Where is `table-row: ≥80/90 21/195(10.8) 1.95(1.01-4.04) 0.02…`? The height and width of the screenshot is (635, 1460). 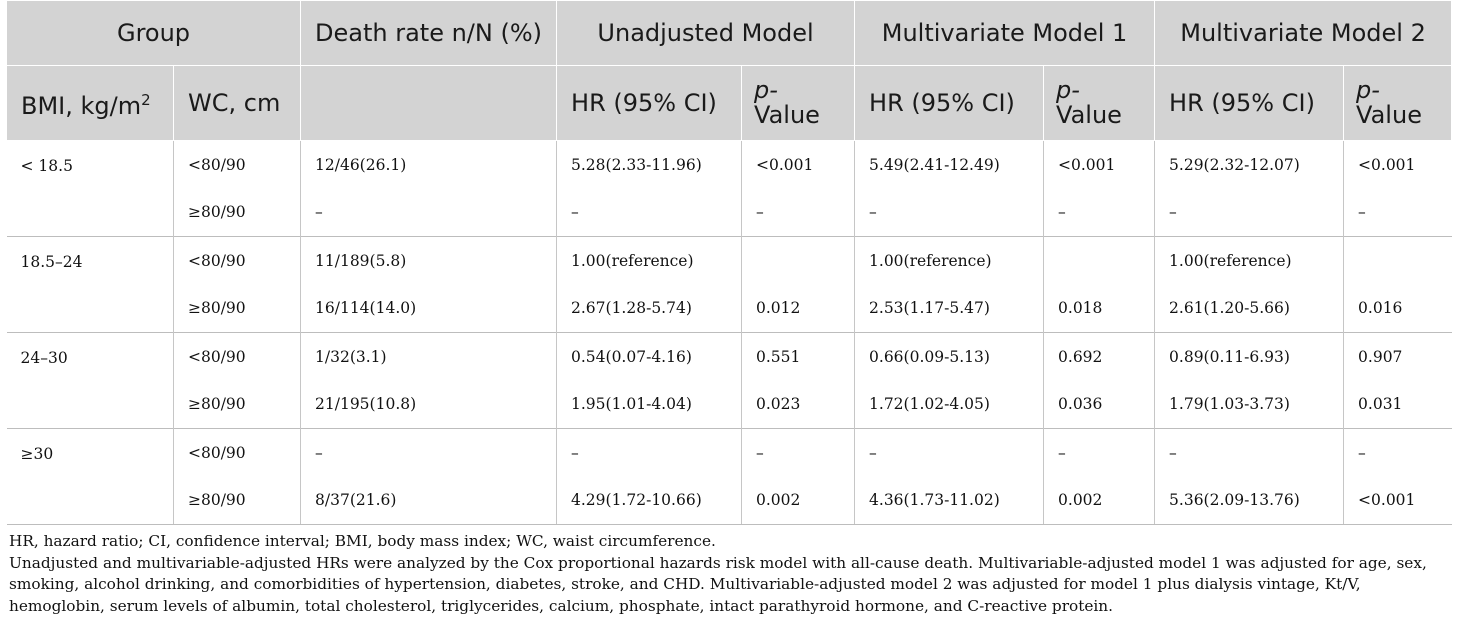
table-row: ≥80/90 21/195(10.8) 1.95(1.01-4.04) 0.02… is located at coordinates (729, 404).